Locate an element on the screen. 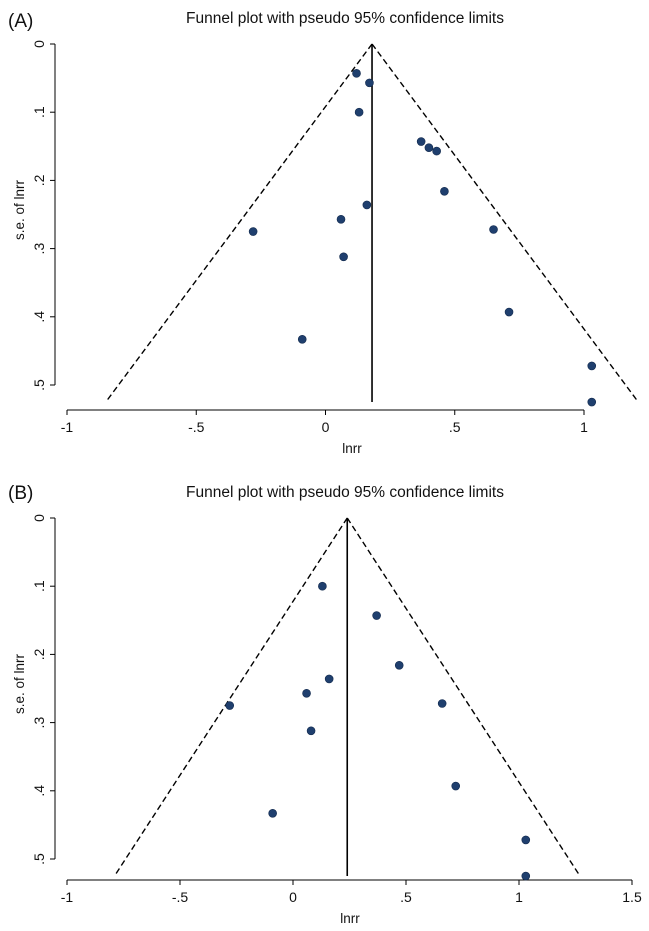 The image size is (649, 931). panel-a-x-tick-label: .5 is located at coordinates (455, 427).